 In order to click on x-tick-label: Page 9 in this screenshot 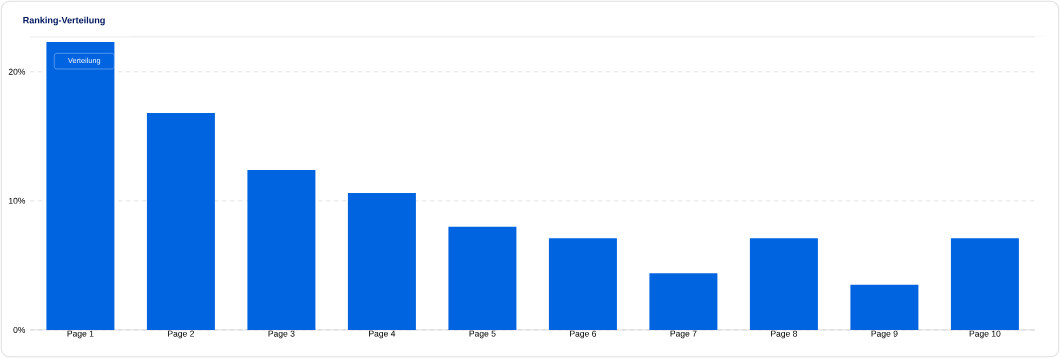, I will do `click(884, 334)`.